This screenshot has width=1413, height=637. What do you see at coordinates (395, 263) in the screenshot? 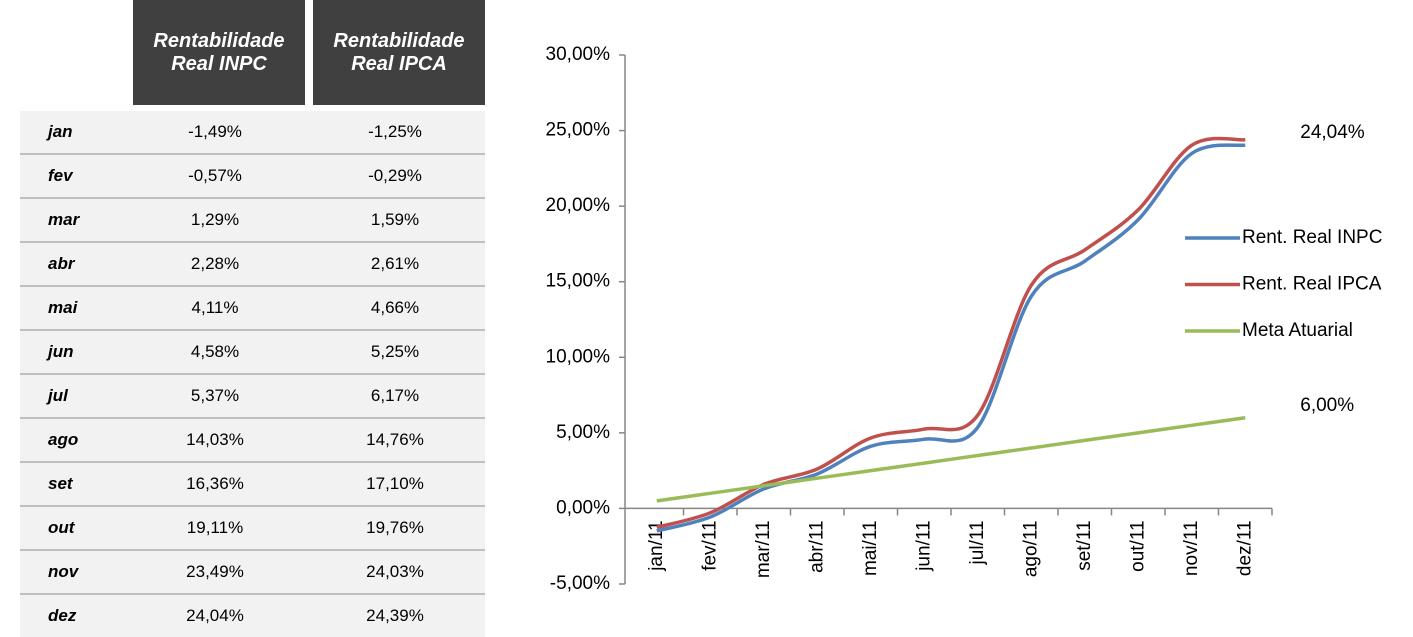
I see `cell: 2,61%` at bounding box center [395, 263].